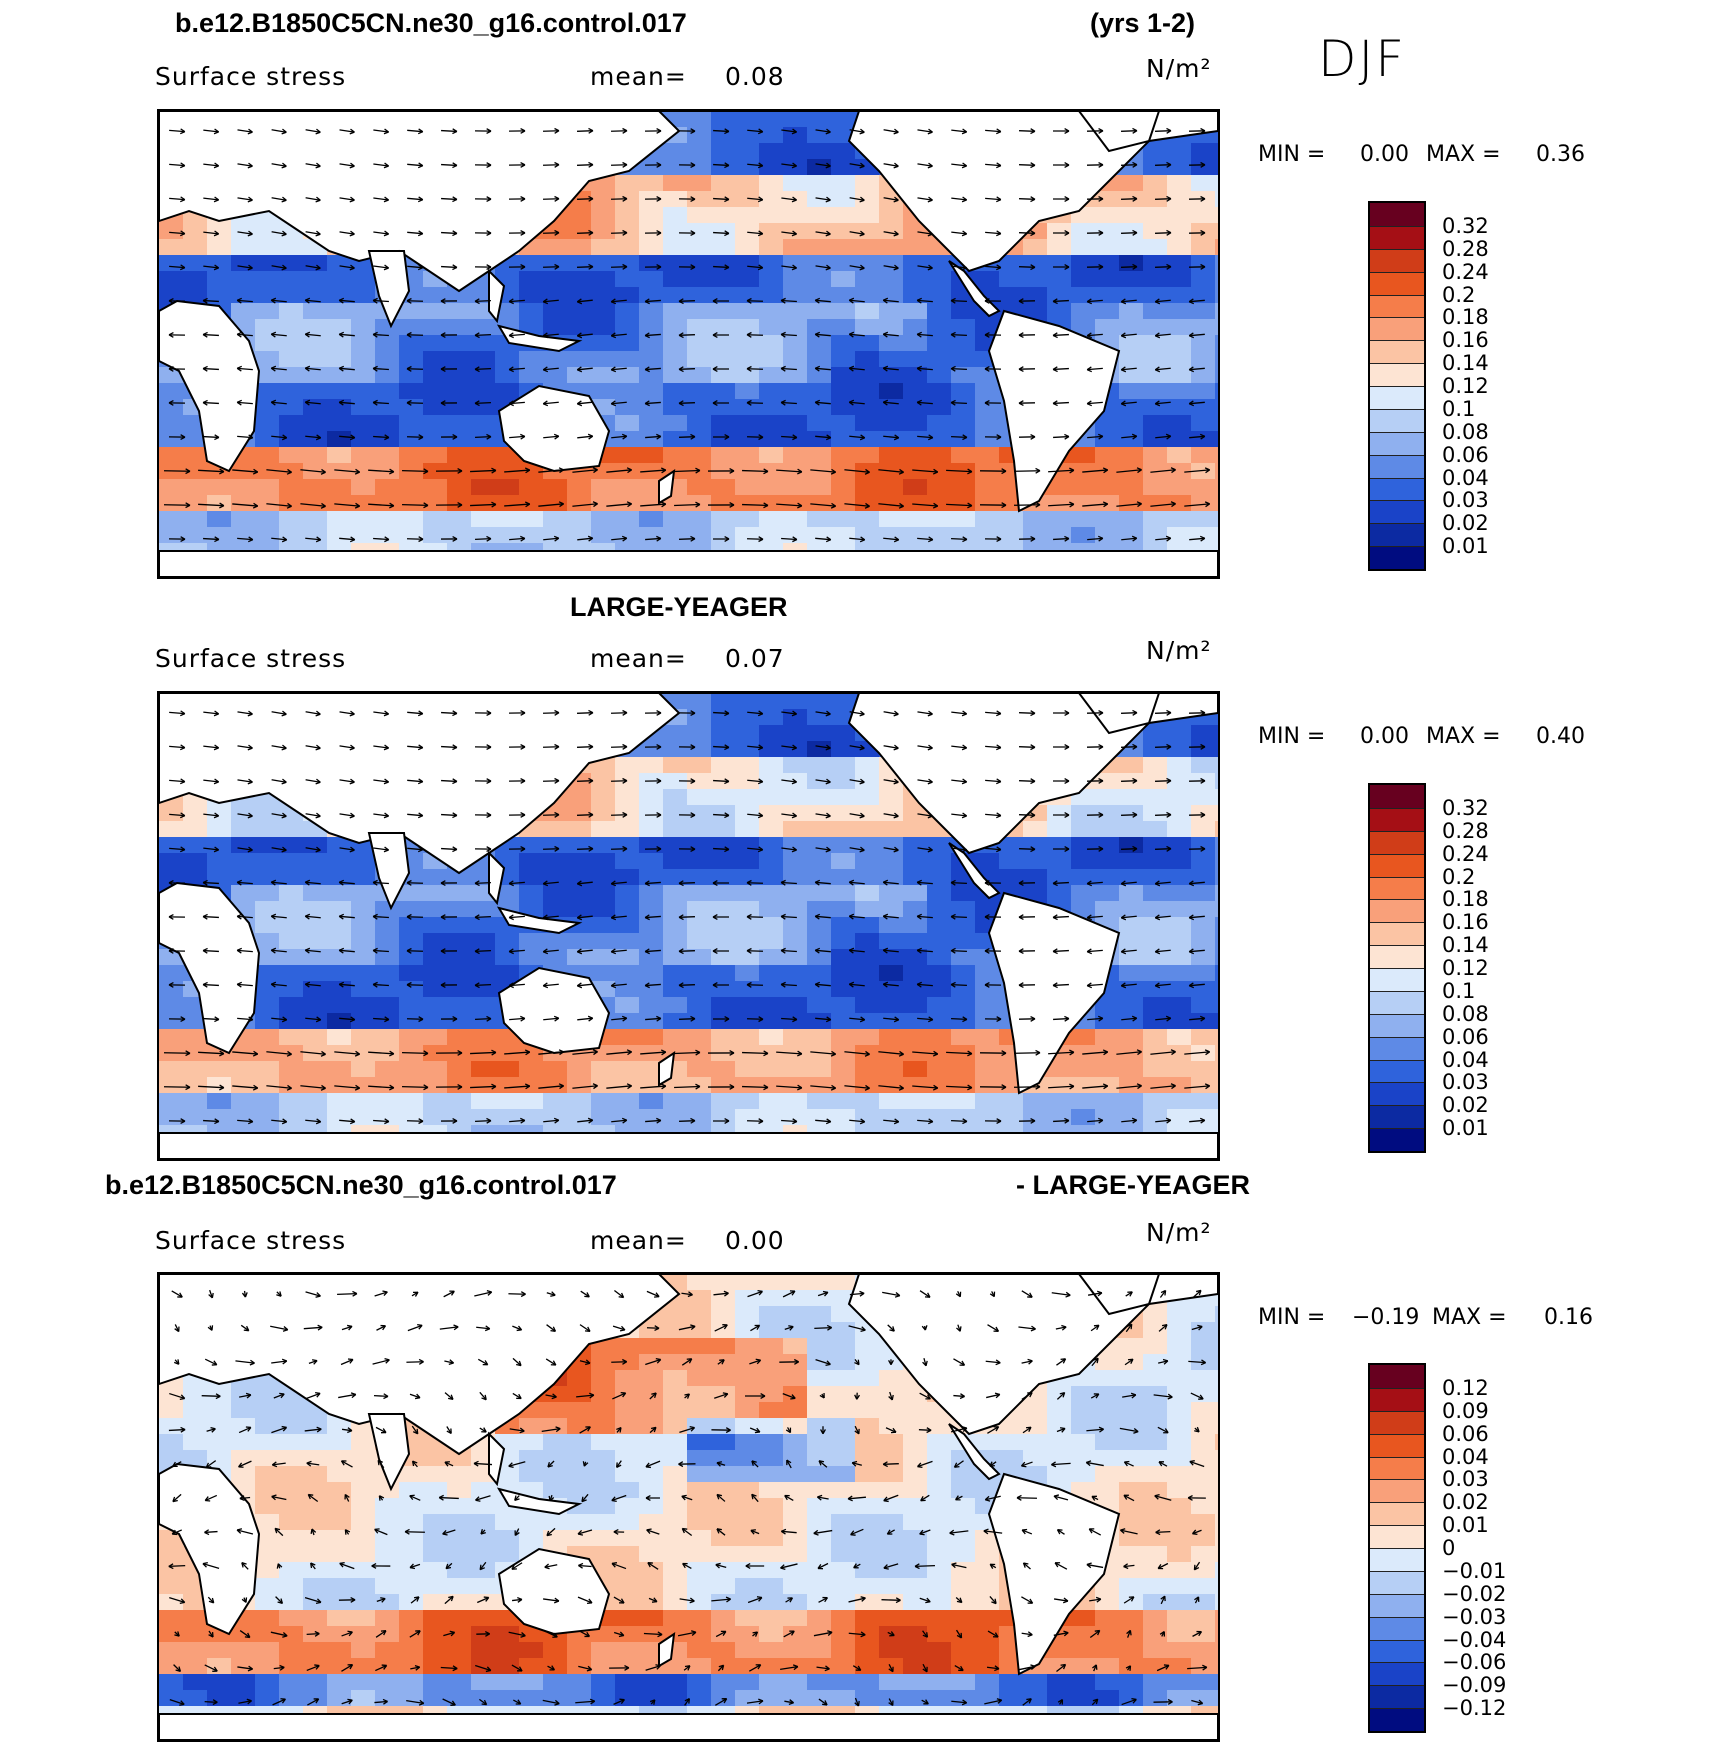 The image size is (1710, 1758). What do you see at coordinates (251, 658) in the screenshot?
I see `variable-label: Surface stress` at bounding box center [251, 658].